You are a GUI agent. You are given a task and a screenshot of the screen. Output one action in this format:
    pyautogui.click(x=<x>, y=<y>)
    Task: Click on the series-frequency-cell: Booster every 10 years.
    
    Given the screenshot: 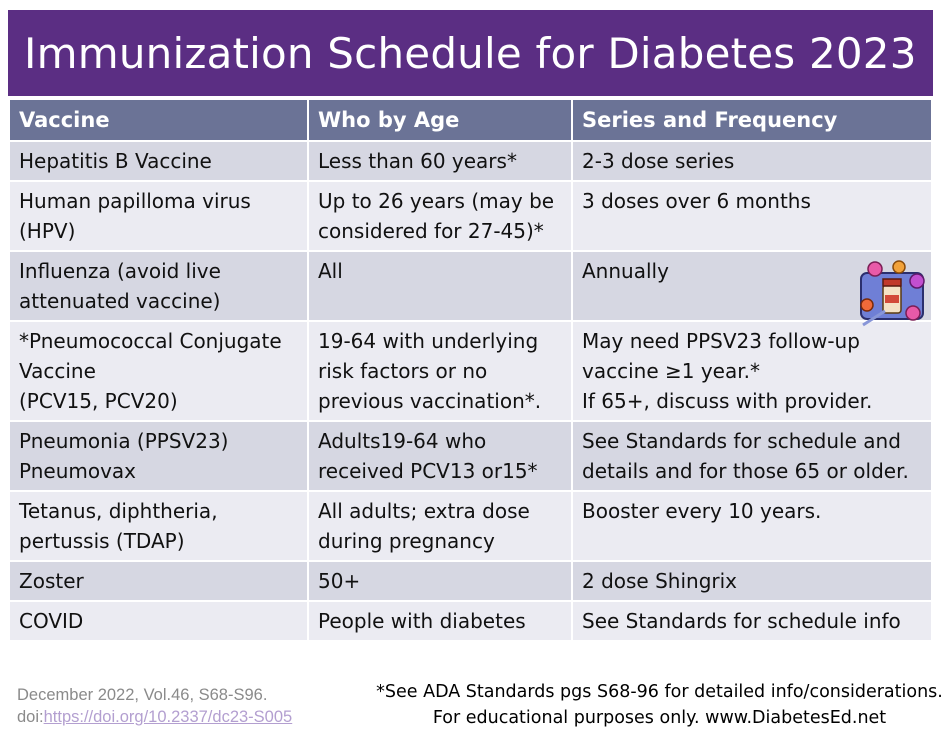 What is the action you would take?
    pyautogui.click(x=752, y=526)
    